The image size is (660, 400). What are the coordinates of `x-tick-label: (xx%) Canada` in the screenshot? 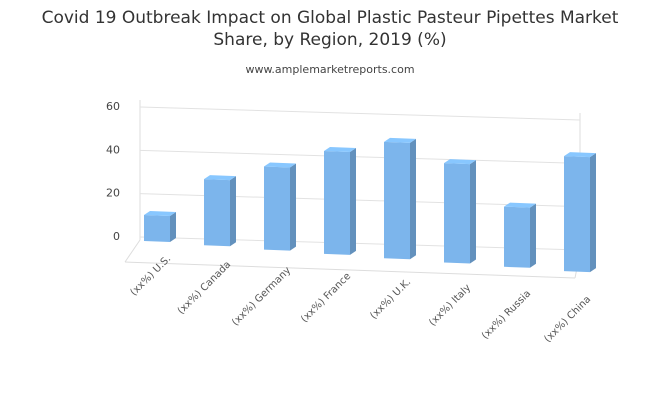 It's located at (205, 288).